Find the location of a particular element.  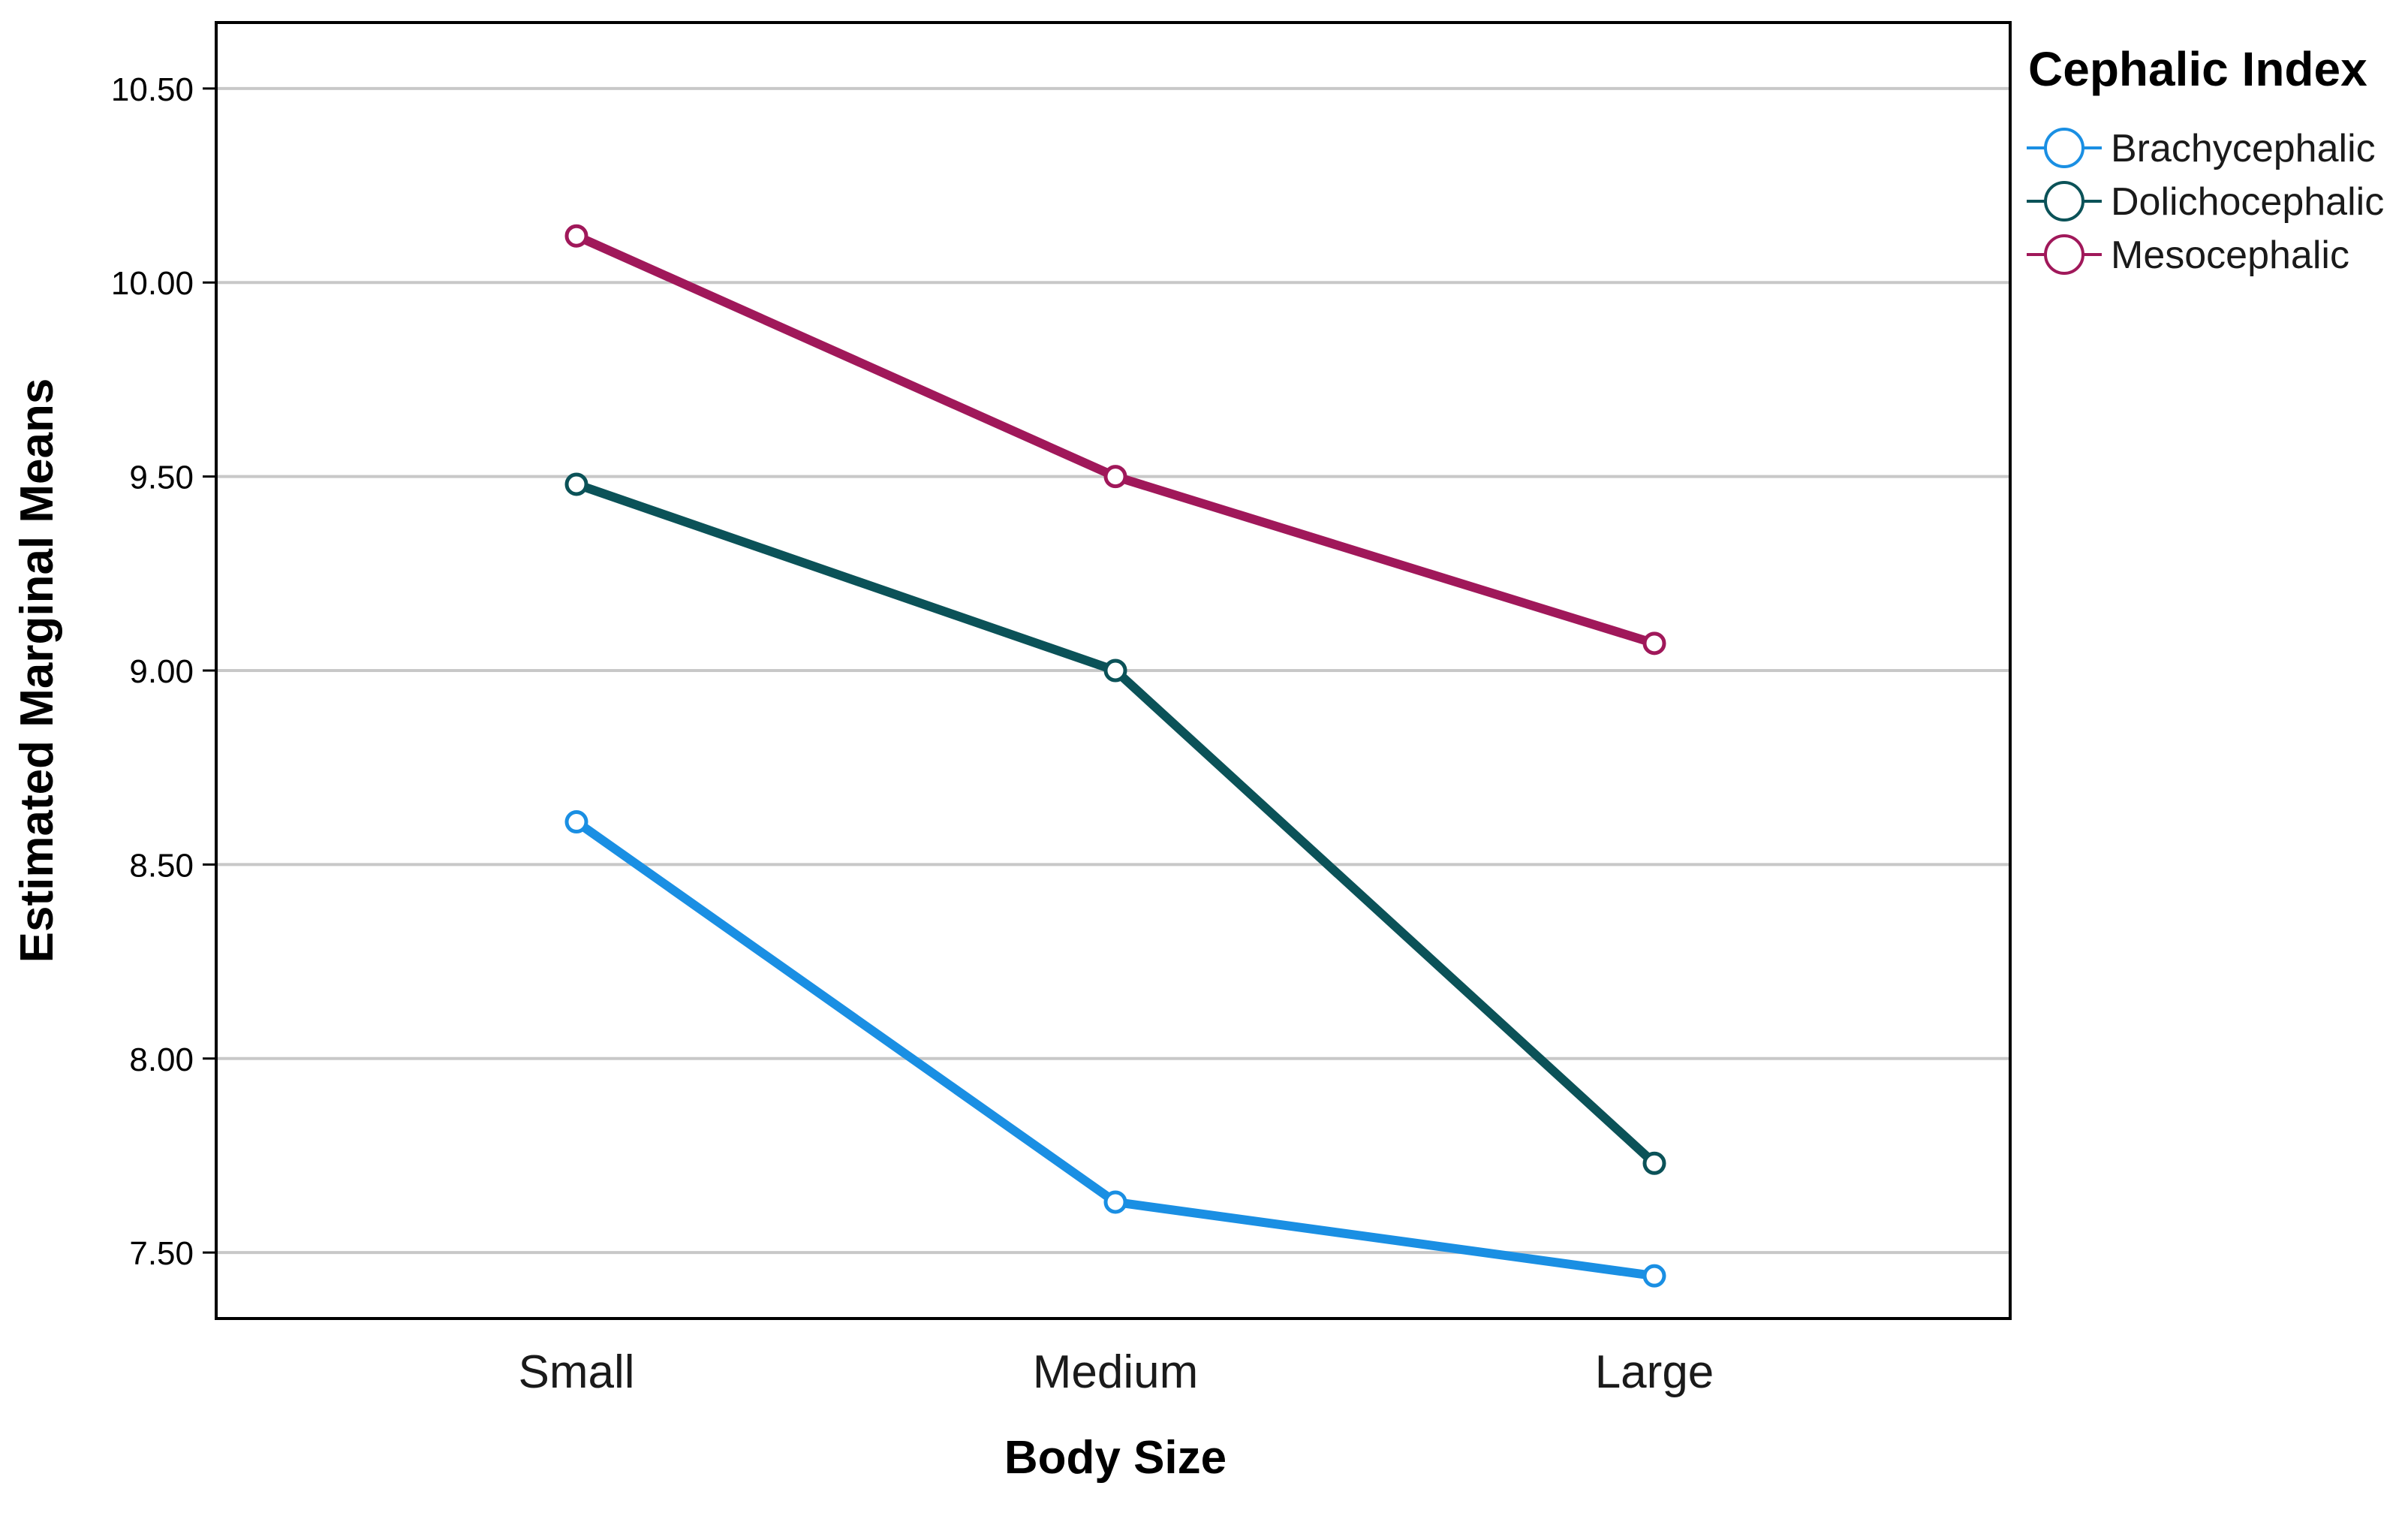

y-tick-label: 9.50 is located at coordinates (161, 478).